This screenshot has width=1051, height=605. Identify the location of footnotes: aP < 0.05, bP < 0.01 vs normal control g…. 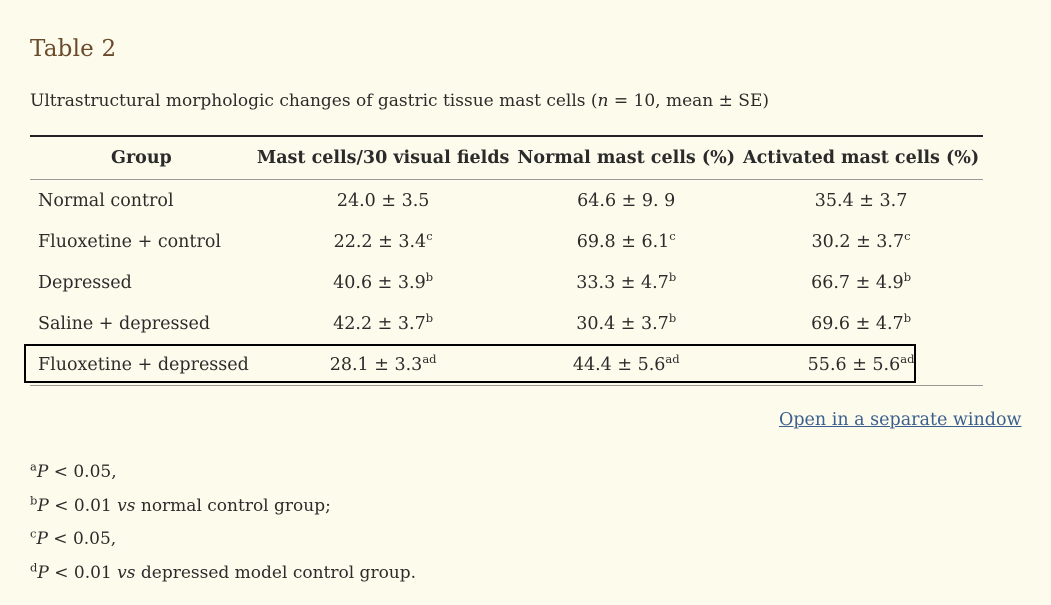
(223, 525).